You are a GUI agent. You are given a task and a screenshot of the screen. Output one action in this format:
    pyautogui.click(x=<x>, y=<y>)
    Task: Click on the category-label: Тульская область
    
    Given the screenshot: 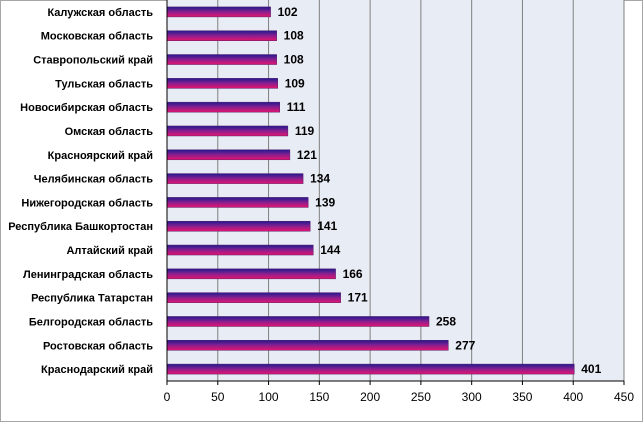 What is the action you would take?
    pyautogui.click(x=104, y=84)
    